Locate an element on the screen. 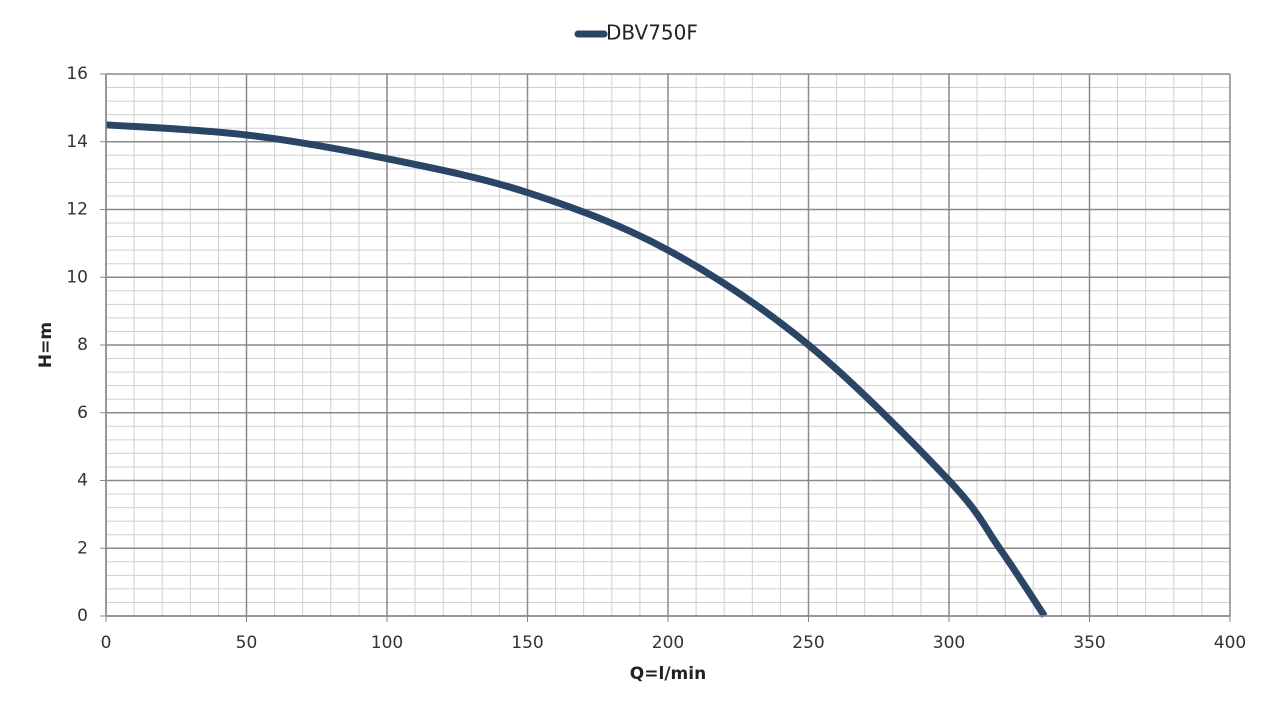 The width and height of the screenshot is (1276, 709). x-tick-label: 100 is located at coordinates (387, 643).